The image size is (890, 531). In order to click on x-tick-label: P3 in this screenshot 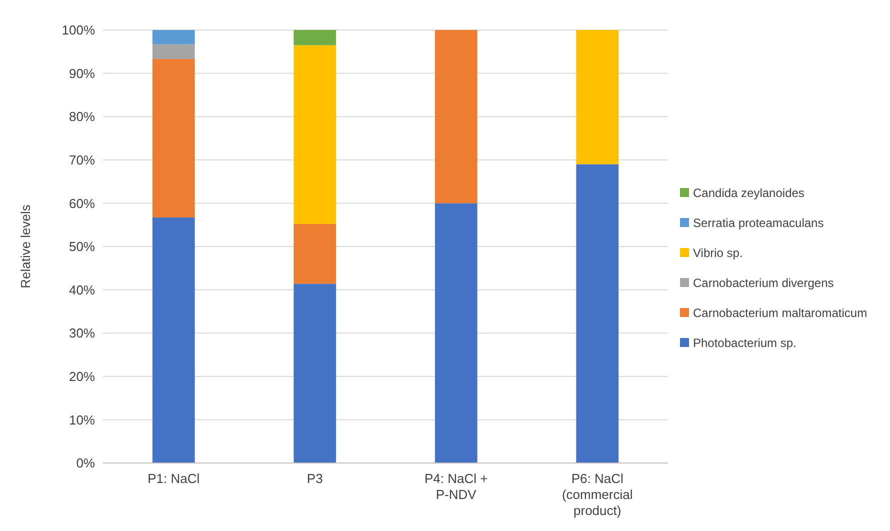, I will do `click(314, 478)`.